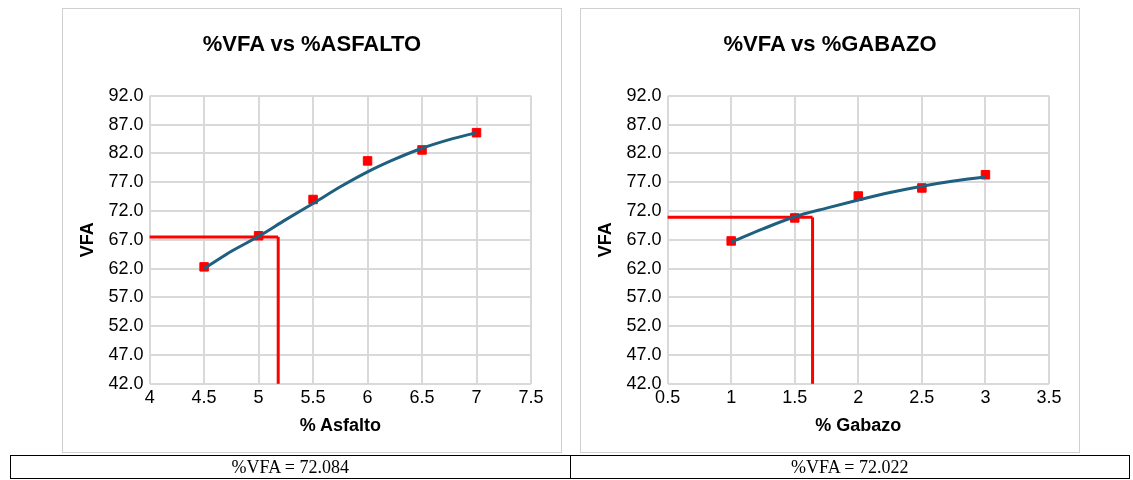 The height and width of the screenshot is (480, 1133). I want to click on y-tick-label: 42.0, so click(126, 382).